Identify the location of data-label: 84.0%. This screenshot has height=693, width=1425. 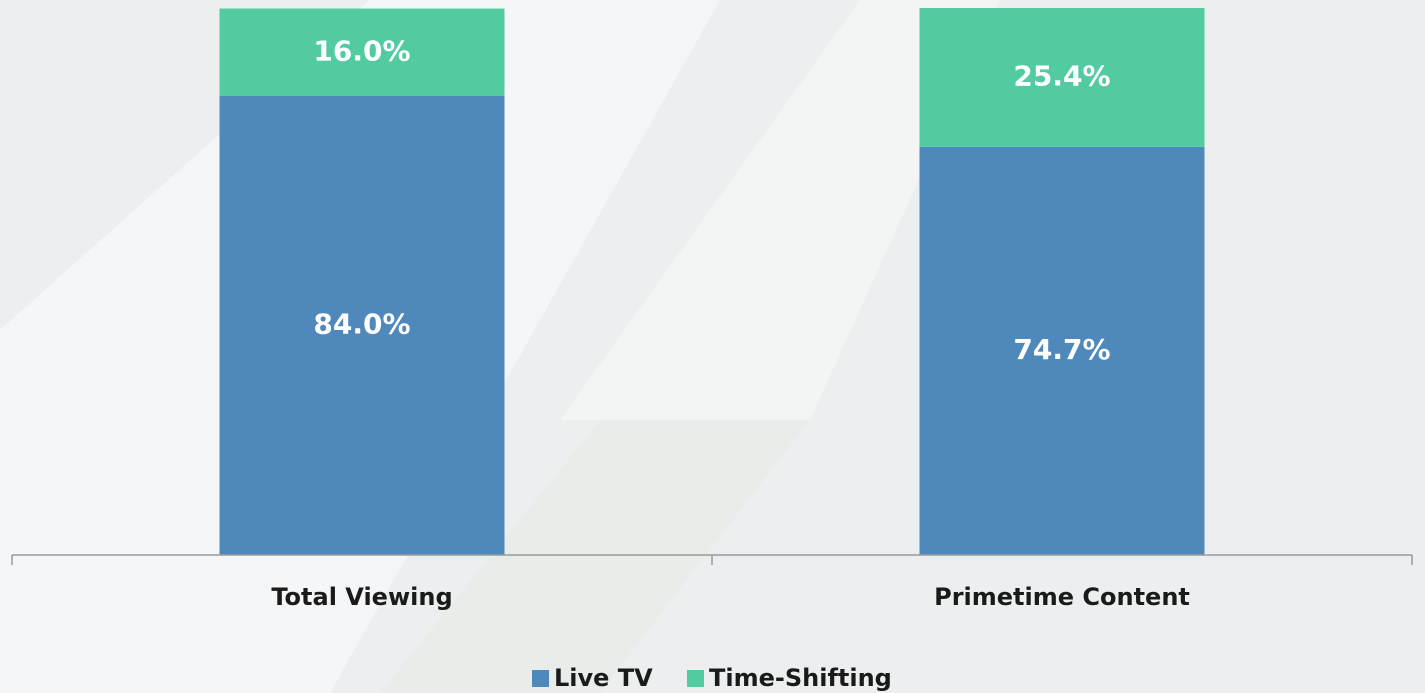
(361, 323).